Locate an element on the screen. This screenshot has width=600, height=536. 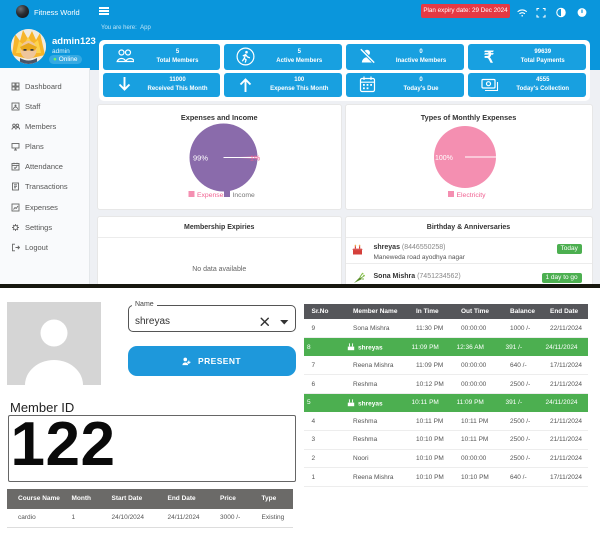
svg-text: Electricity is located at coordinates (471, 195).